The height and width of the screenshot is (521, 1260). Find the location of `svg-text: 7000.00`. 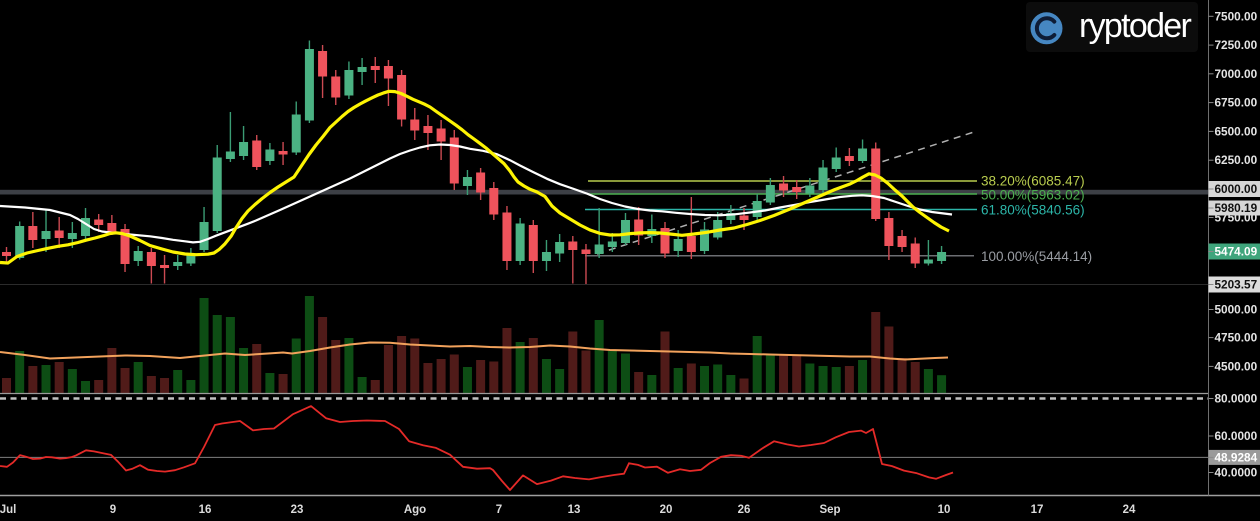

svg-text: 7000.00 is located at coordinates (1236, 74).